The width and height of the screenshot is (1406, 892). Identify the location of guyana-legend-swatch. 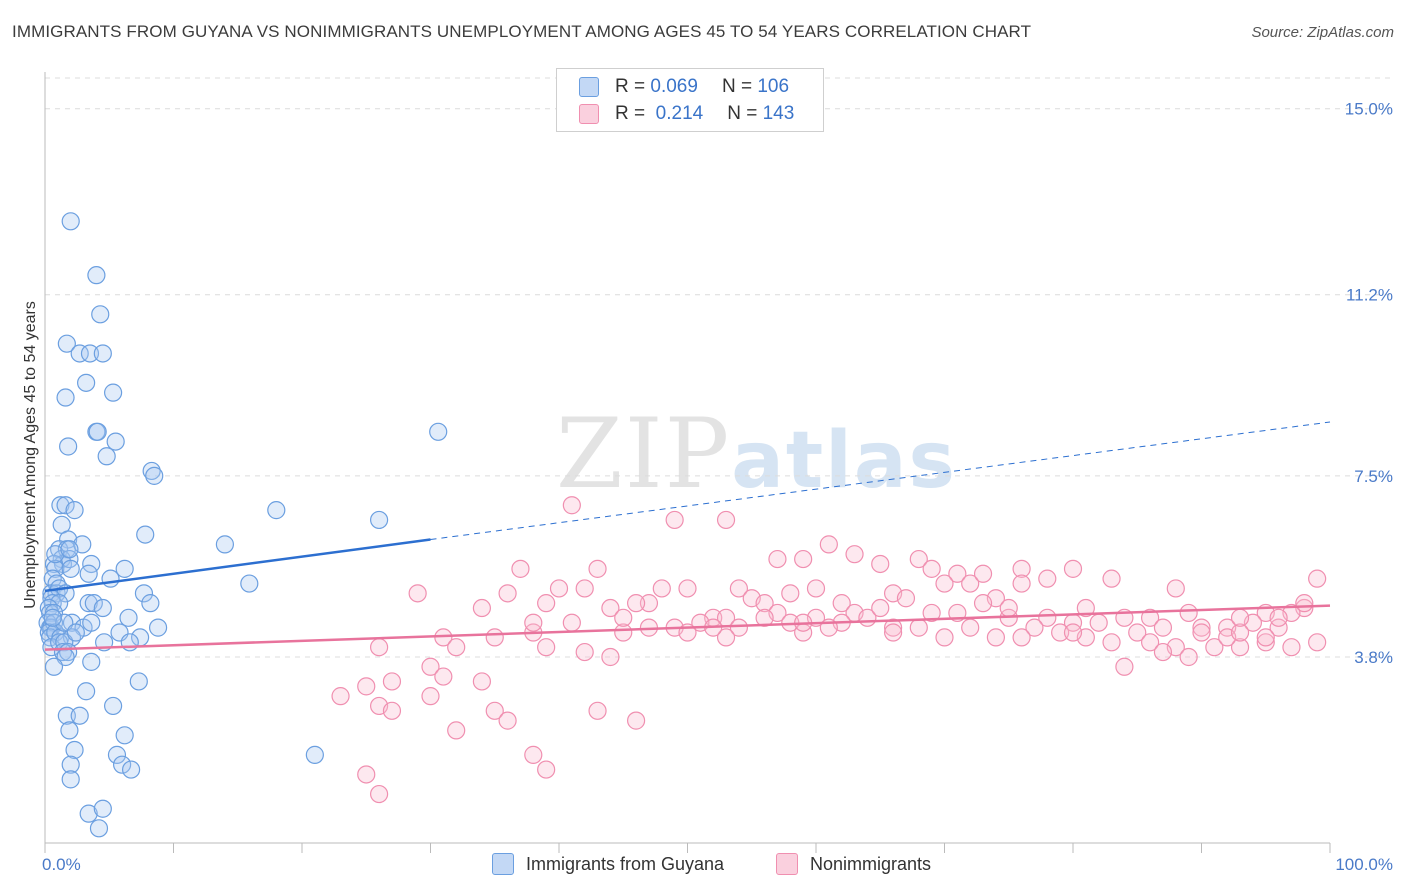
(503, 864).